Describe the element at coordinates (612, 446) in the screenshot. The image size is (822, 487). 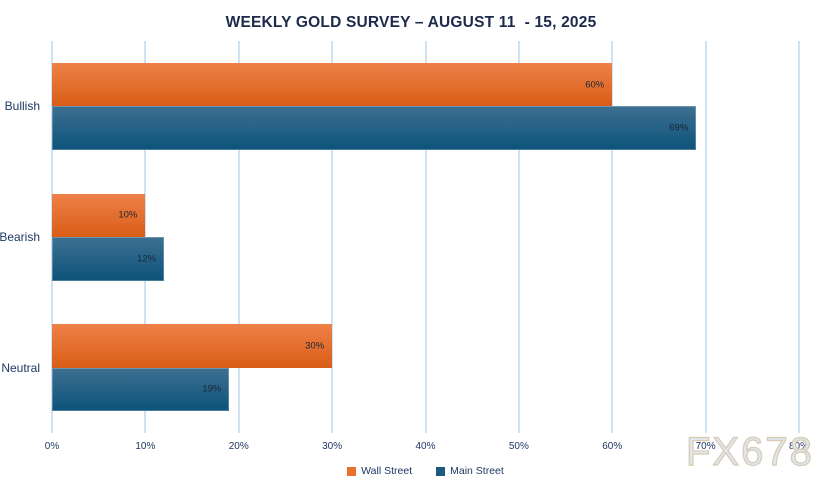
I see `x-tick-label: 60%` at that location.